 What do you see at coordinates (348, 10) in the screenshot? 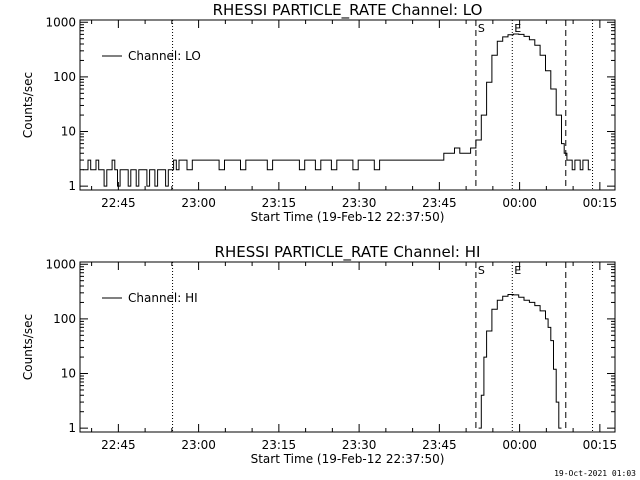
I see `chart-title: RHESSI PARTICLE_RATE Channel: LO` at bounding box center [348, 10].